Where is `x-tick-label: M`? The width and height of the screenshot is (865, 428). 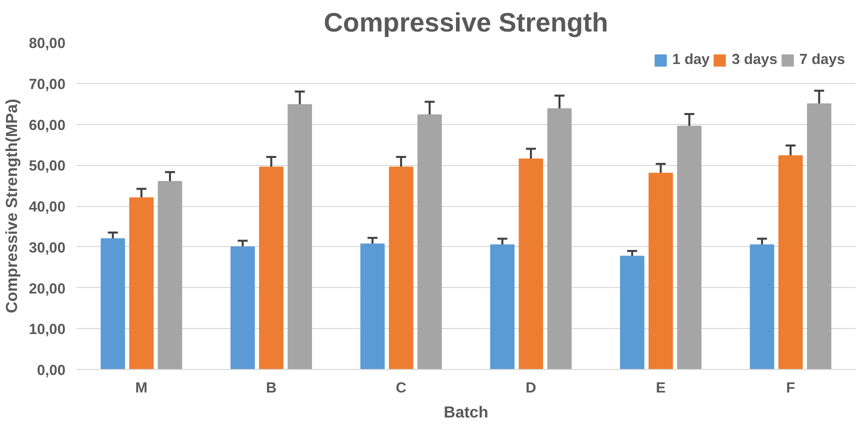 x-tick-label: M is located at coordinates (141, 388).